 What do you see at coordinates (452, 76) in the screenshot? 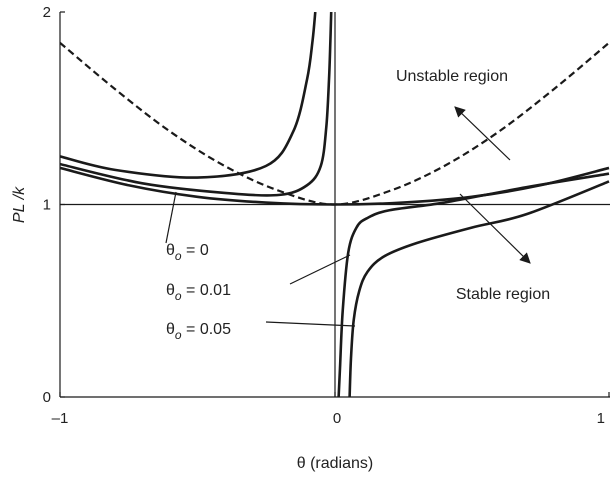
I see `unstable-region-label: Unstable region` at bounding box center [452, 76].